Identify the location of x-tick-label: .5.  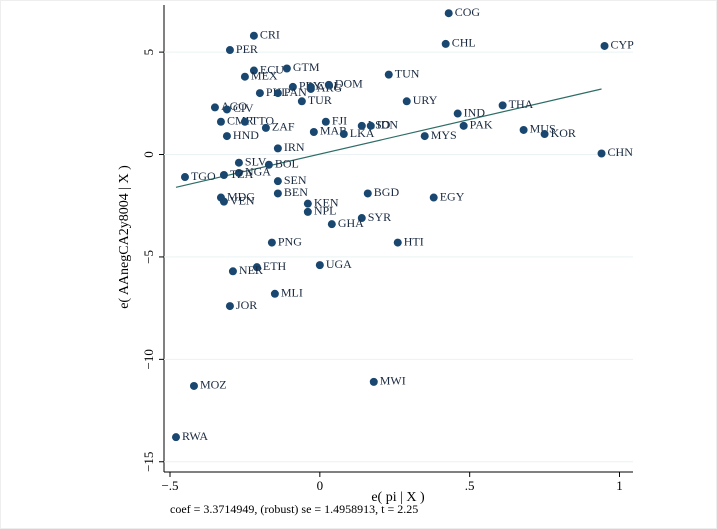
(470, 485).